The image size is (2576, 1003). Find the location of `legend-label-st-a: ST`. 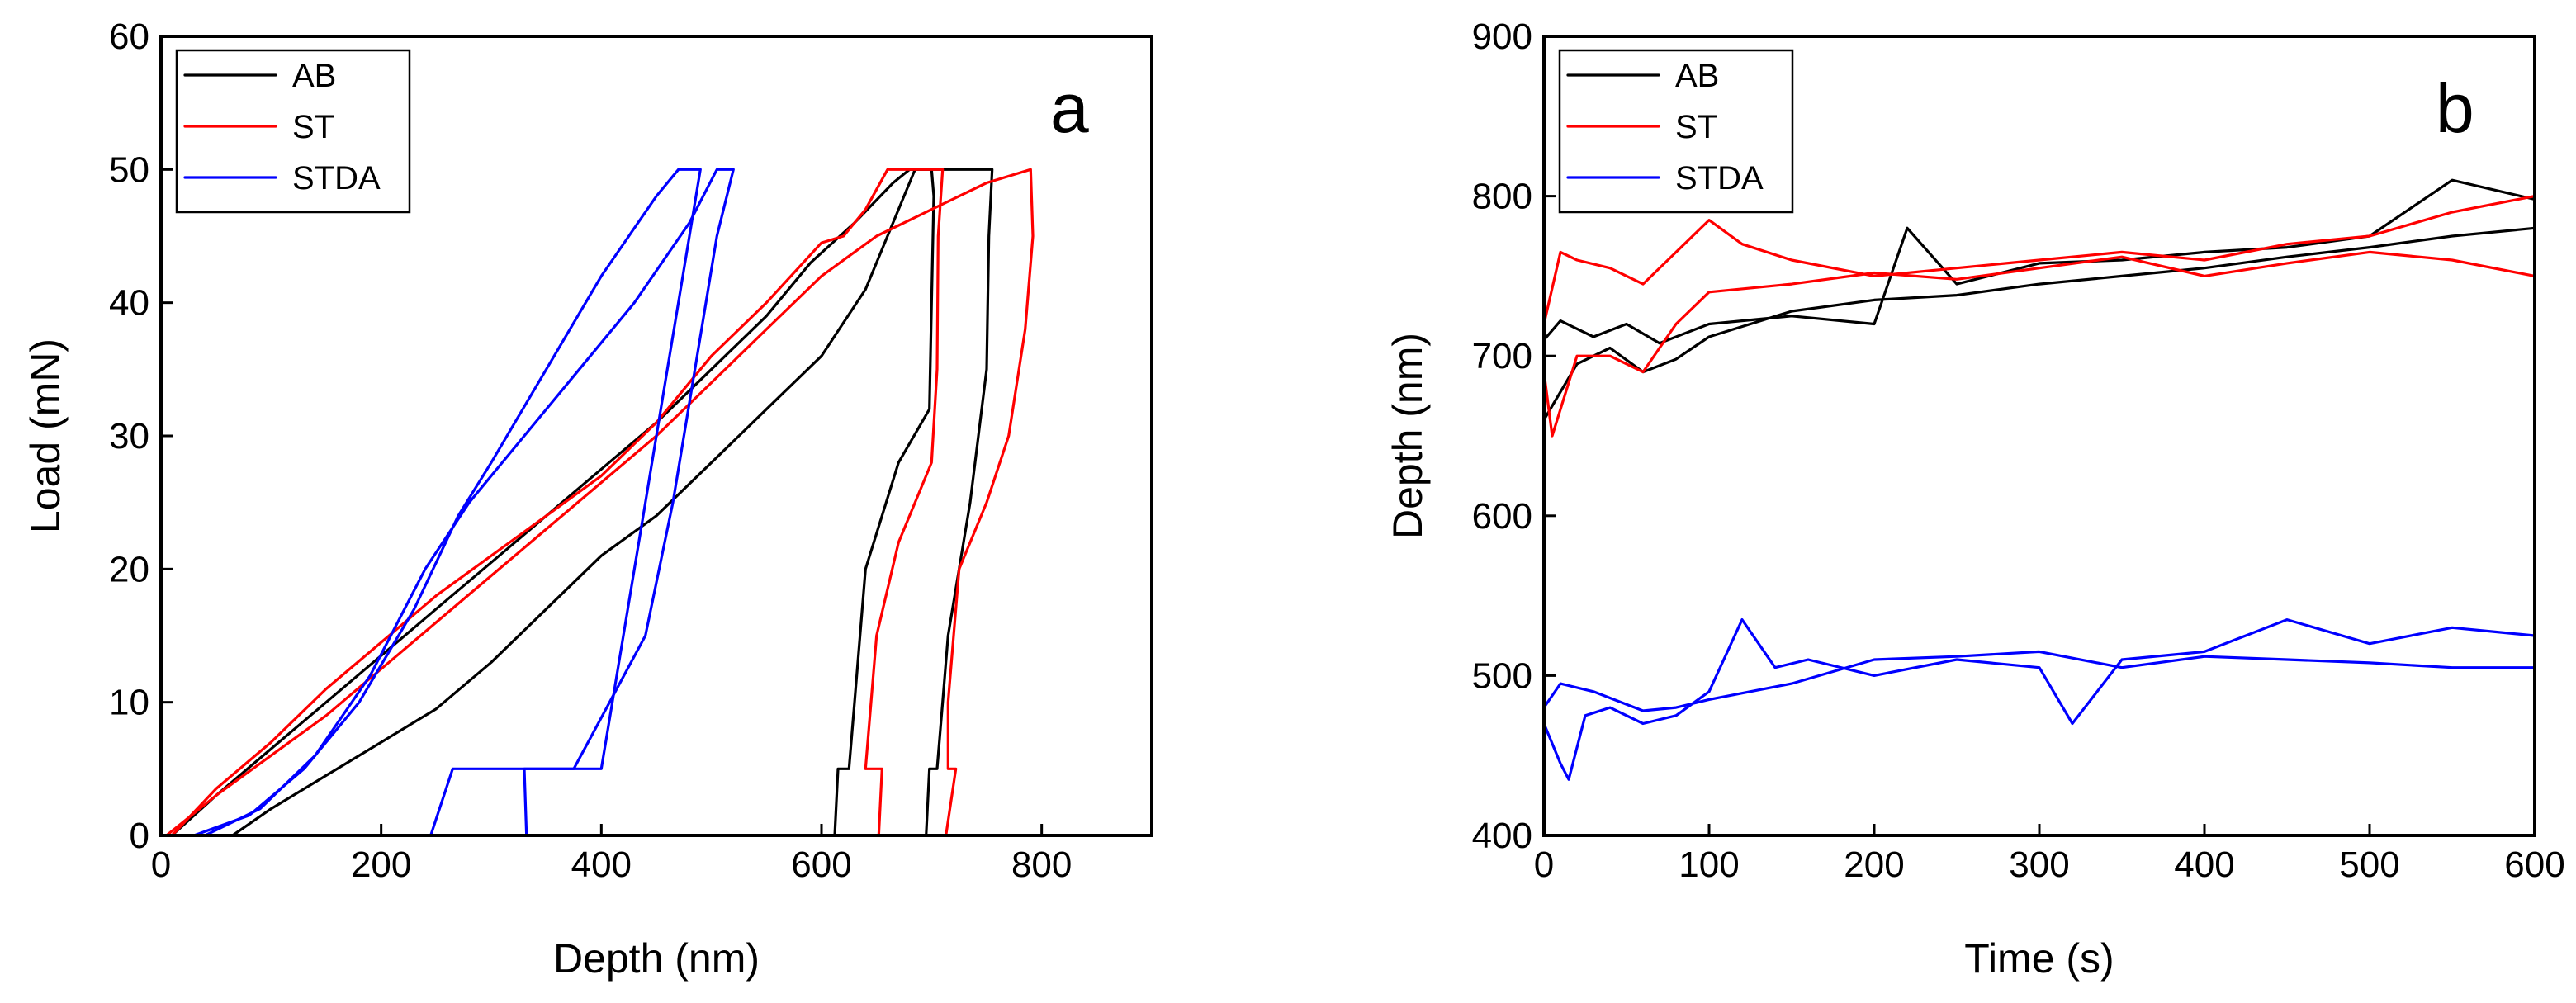

legend-label-st-a: ST is located at coordinates (313, 127).